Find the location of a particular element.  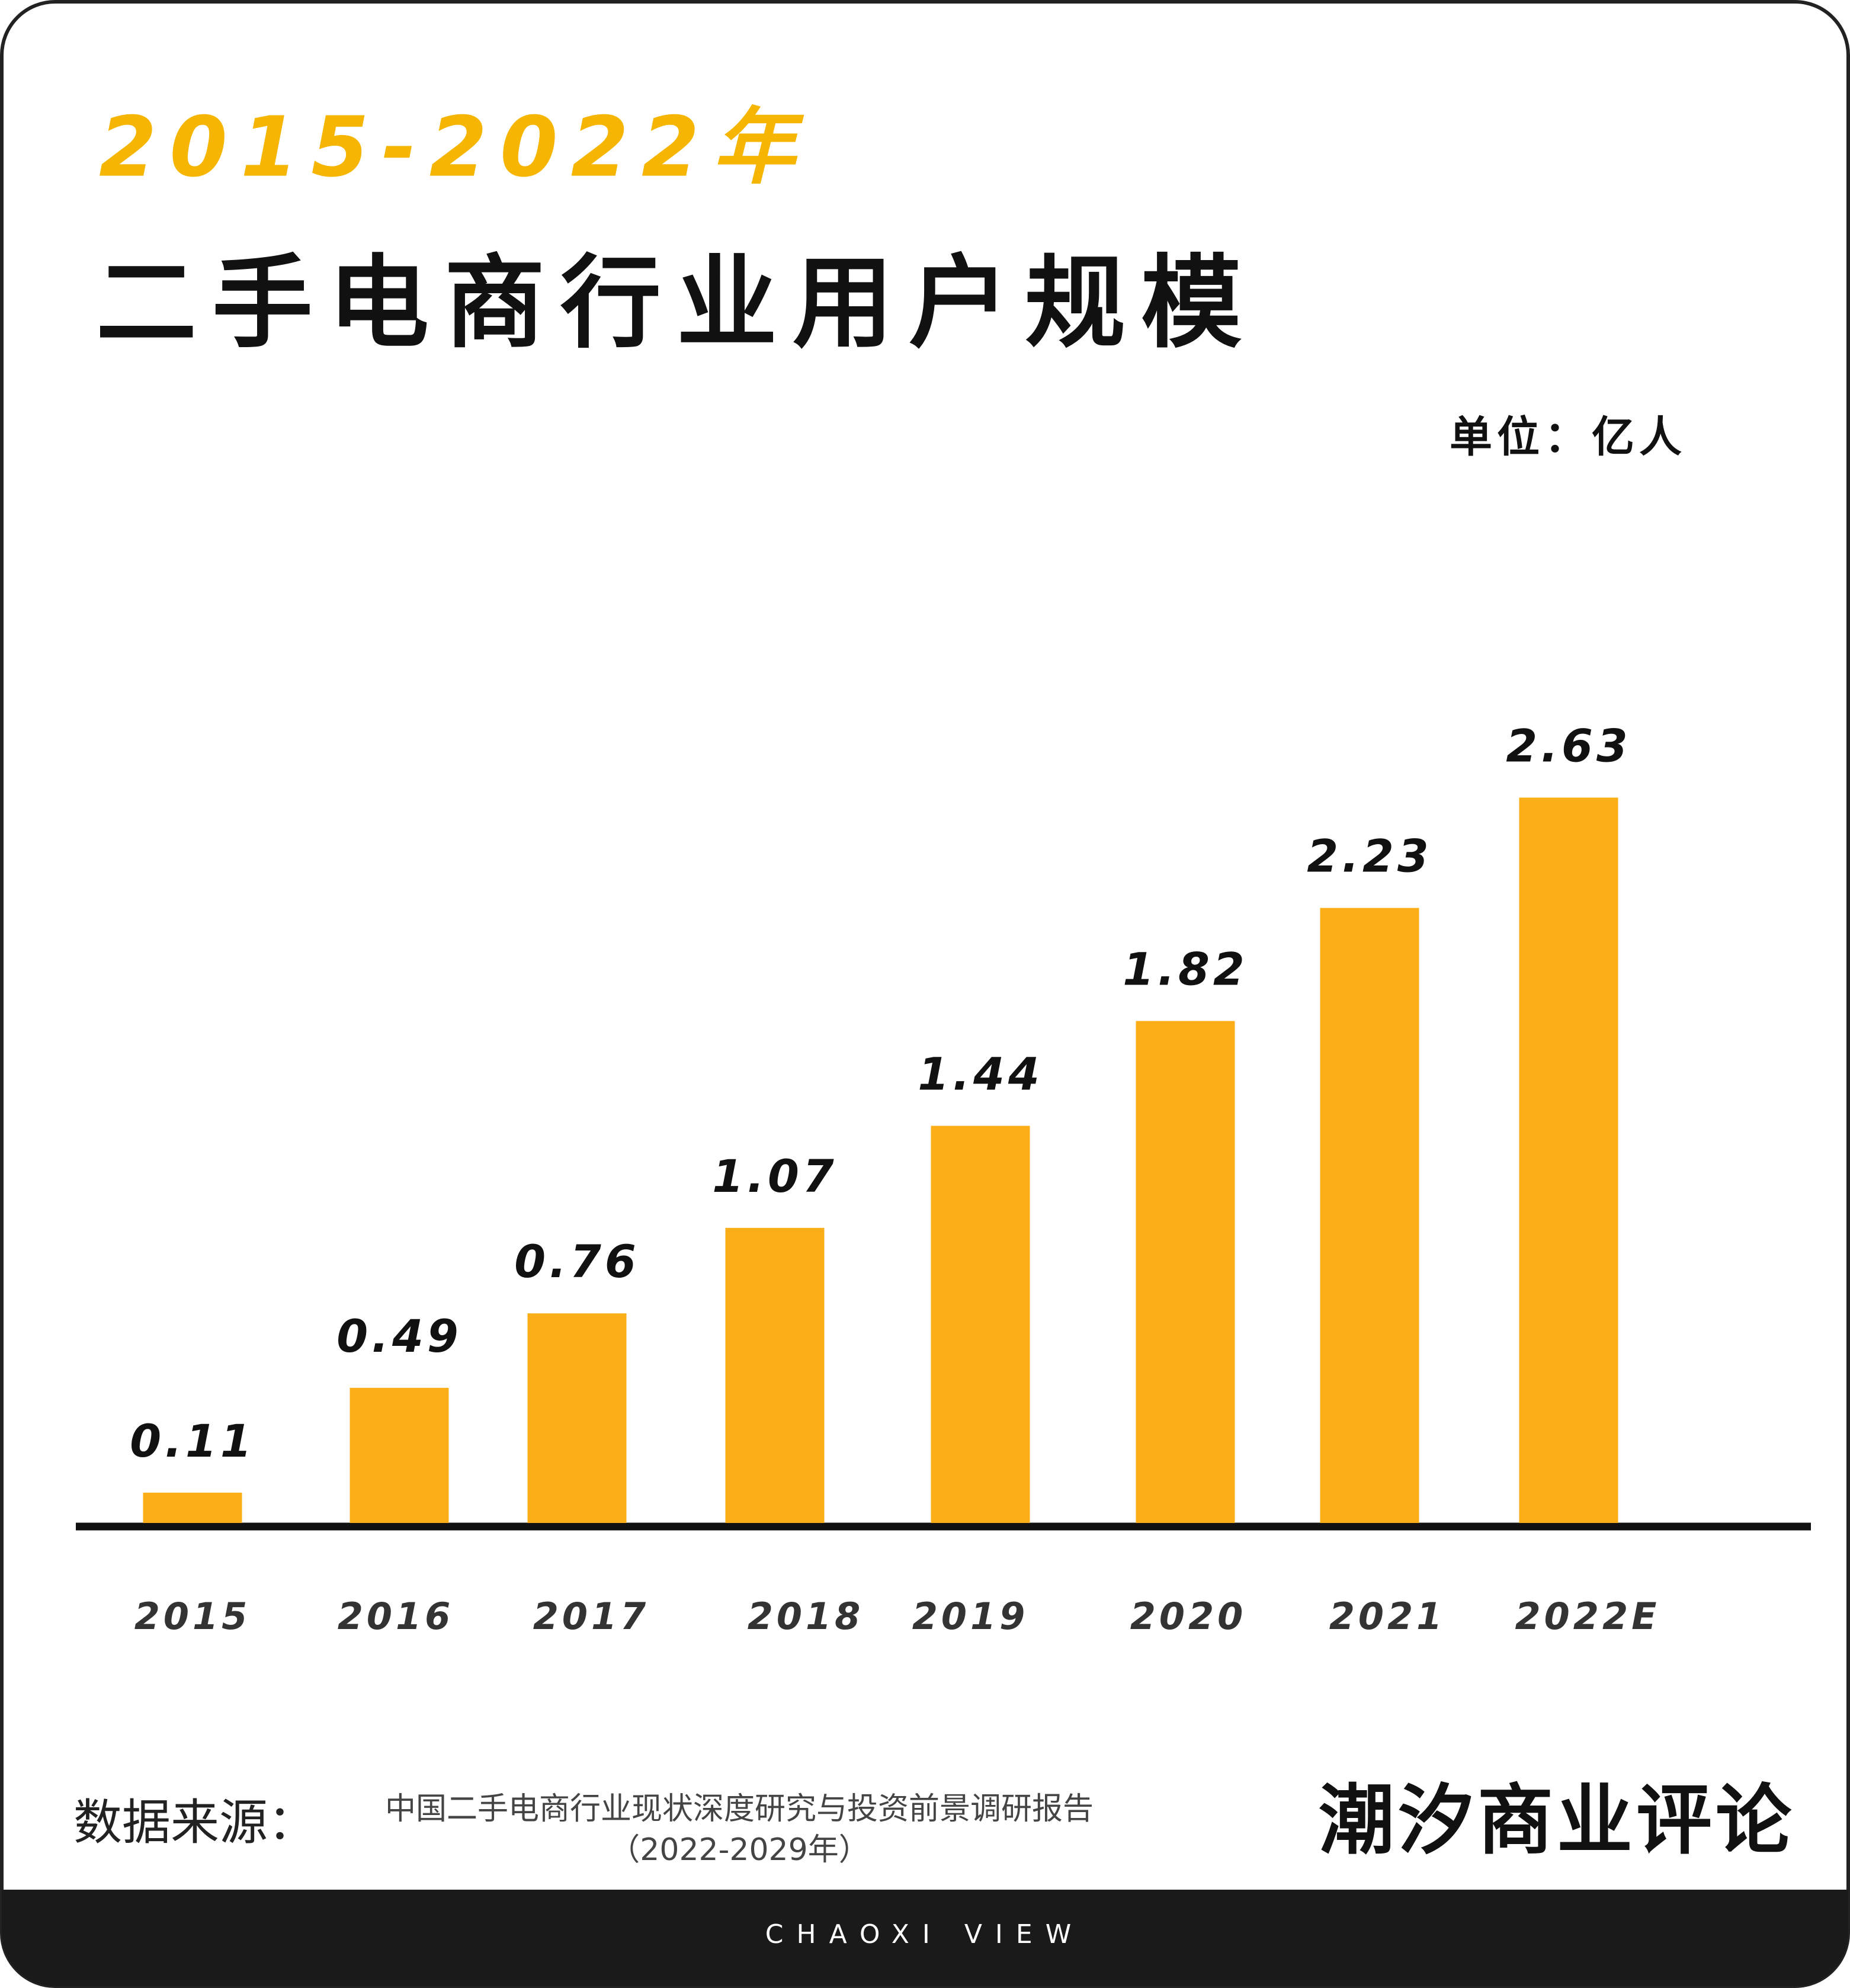

source-label: 数据来源： is located at coordinates (195, 1822).